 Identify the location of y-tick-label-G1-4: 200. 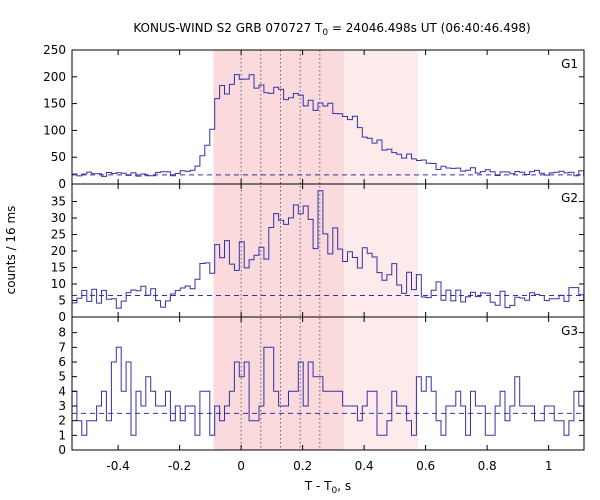
(54, 77).